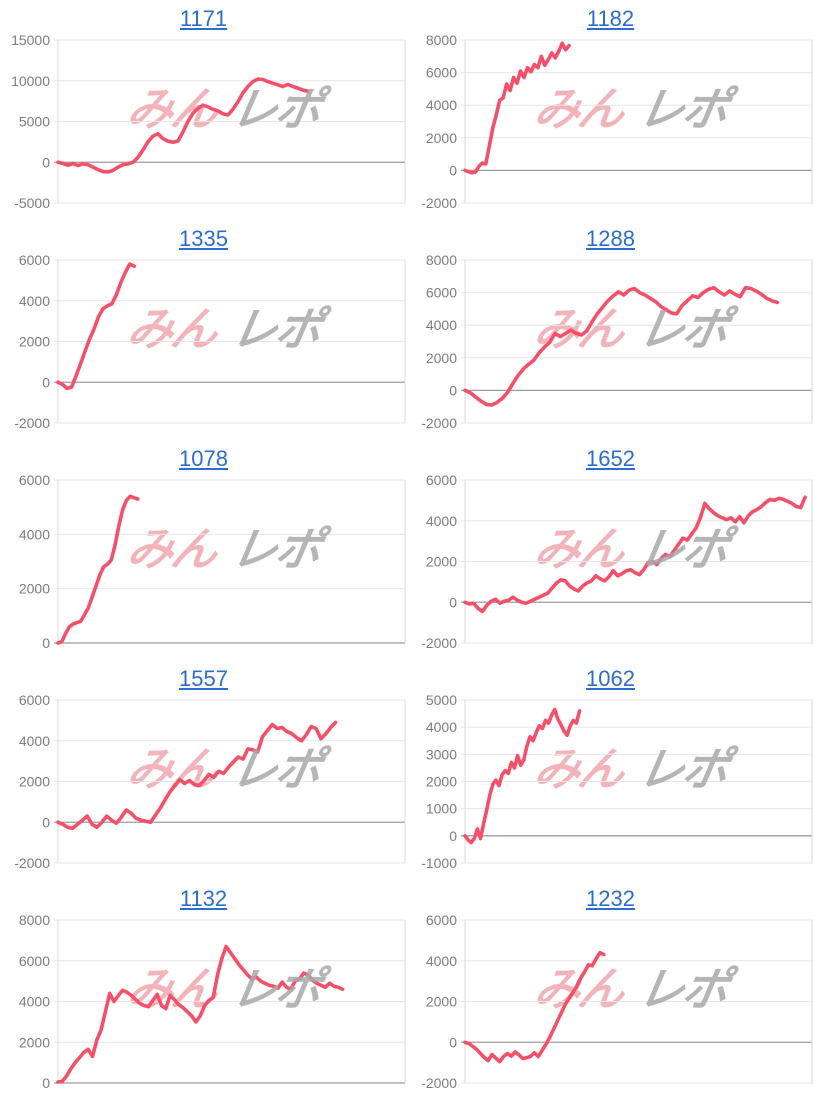 This screenshot has height=1100, width=814. I want to click on chart-cell: 1232 みん 6000 4000 2000 0 -2000 レポ, so click(610, 990).